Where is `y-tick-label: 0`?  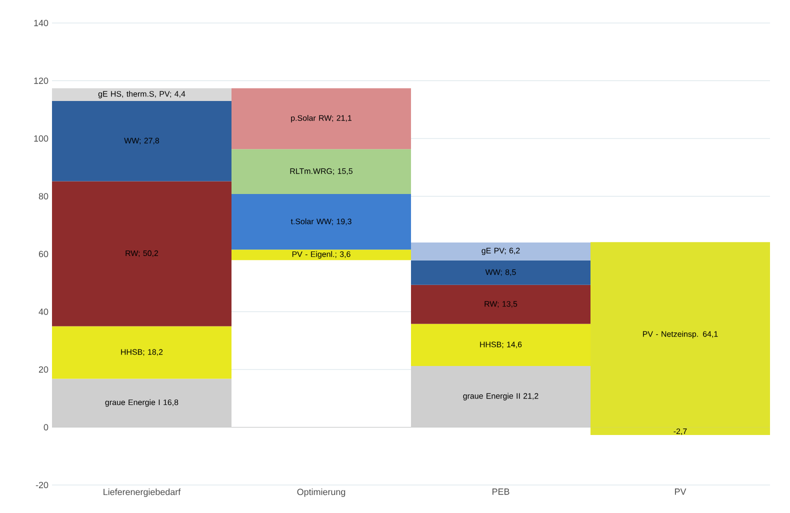
y-tick-label: 0 is located at coordinates (46, 427).